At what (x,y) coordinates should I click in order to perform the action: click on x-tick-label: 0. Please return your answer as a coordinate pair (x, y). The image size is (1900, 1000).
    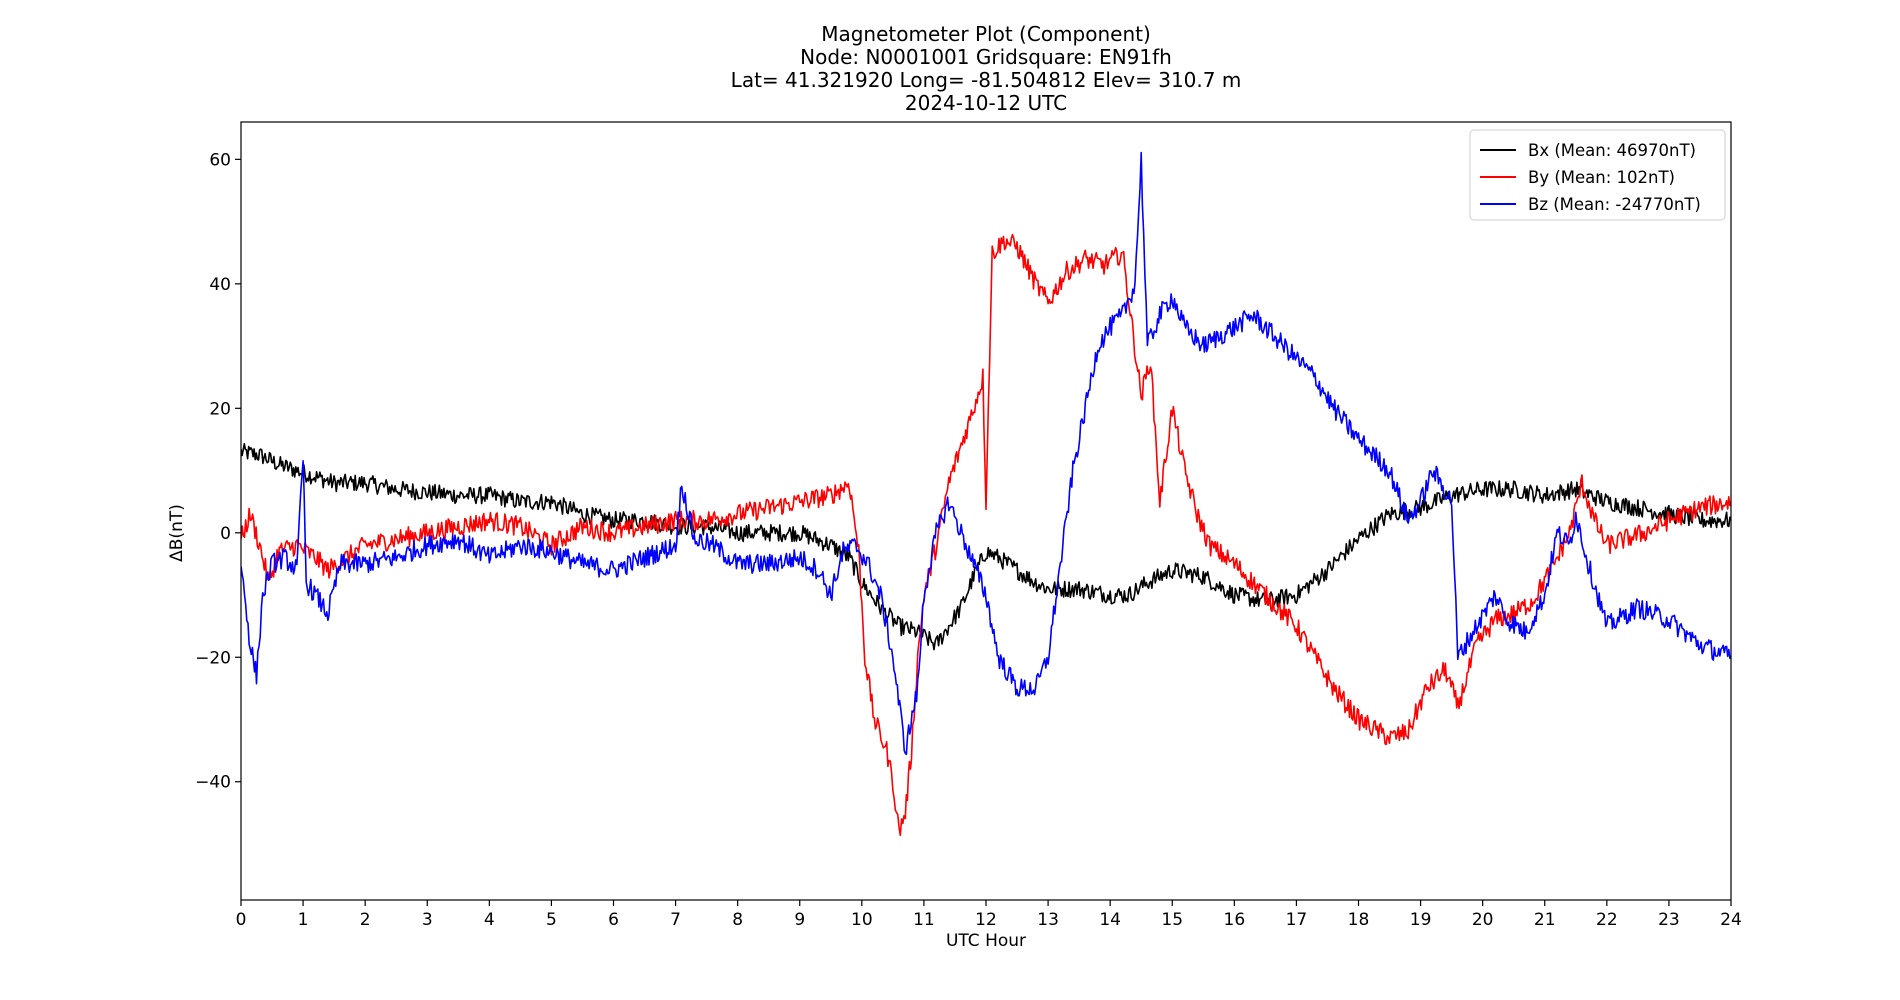
    Looking at the image, I should click on (241, 920).